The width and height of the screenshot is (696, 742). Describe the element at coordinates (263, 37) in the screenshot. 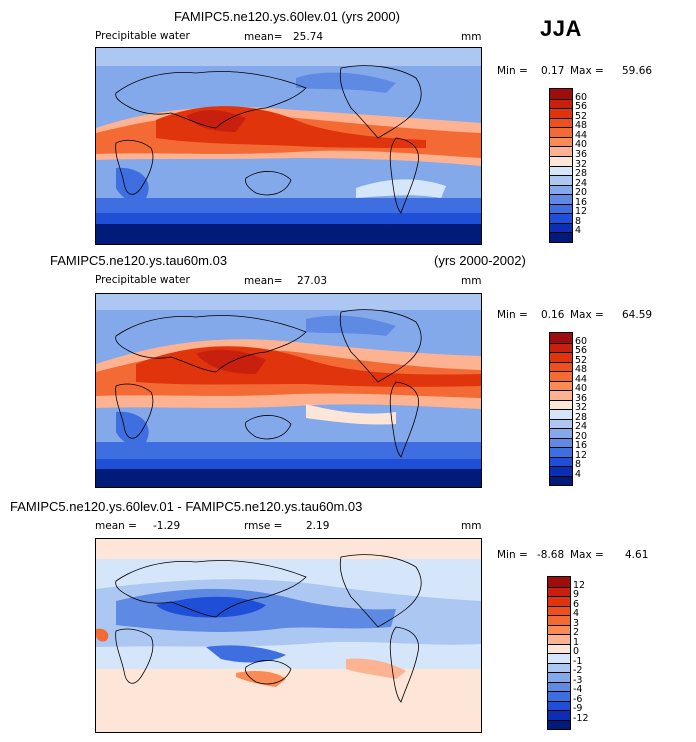

I see `panel1-mean-label: mean=` at that location.